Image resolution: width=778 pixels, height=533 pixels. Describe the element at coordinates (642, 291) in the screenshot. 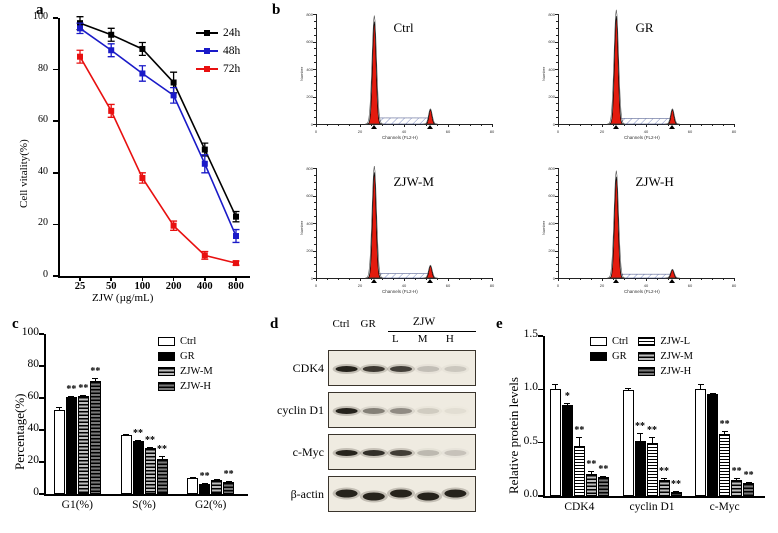

I see `flow-x-axis-title: Channels (FL2-H)` at that location.